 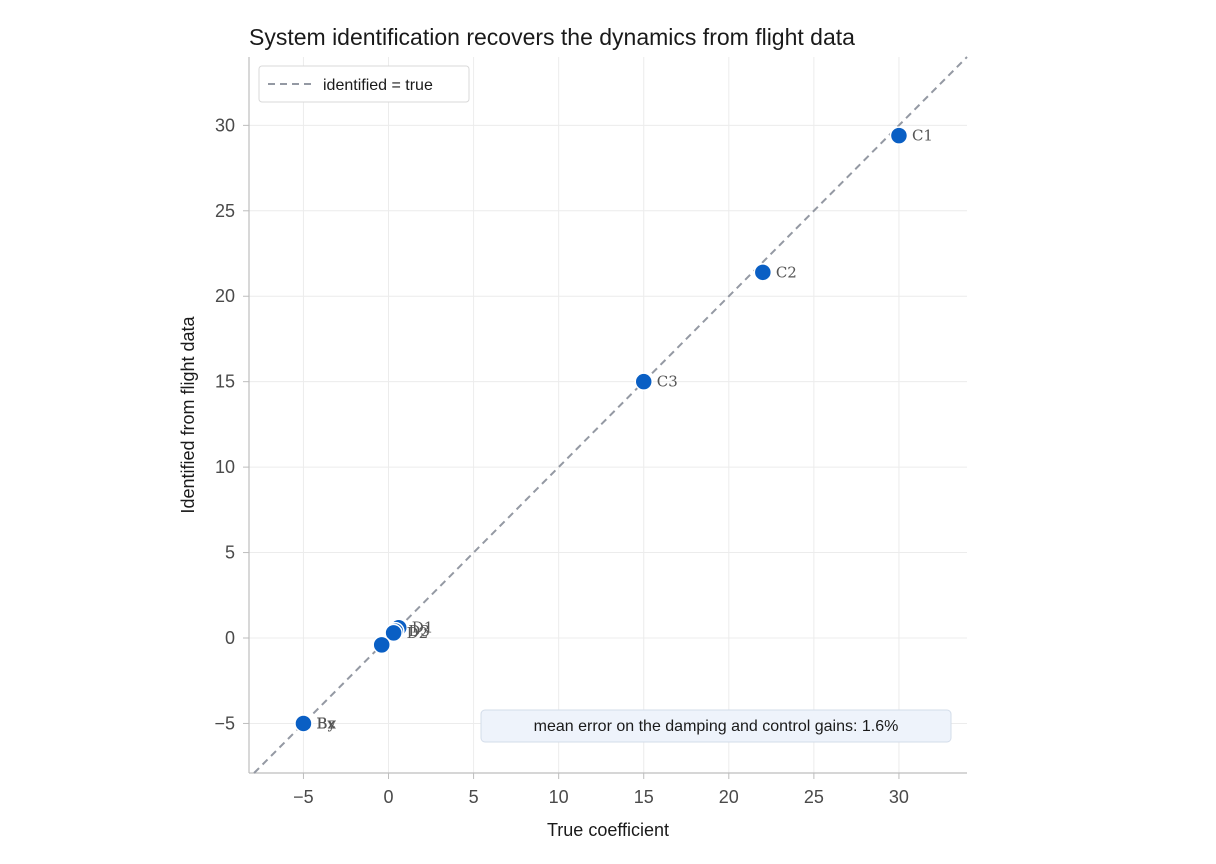 I want to click on data-point-label: Bz, so click(x=325, y=723).